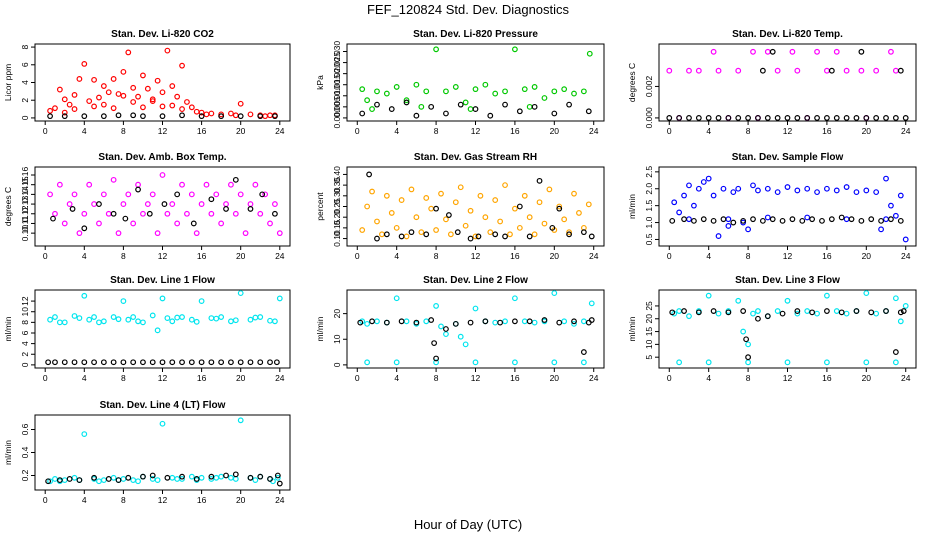 This screenshot has width=936, height=540. Describe the element at coordinates (337, 185) in the screenshot. I see `y-tick-label: 0.35` at that location.